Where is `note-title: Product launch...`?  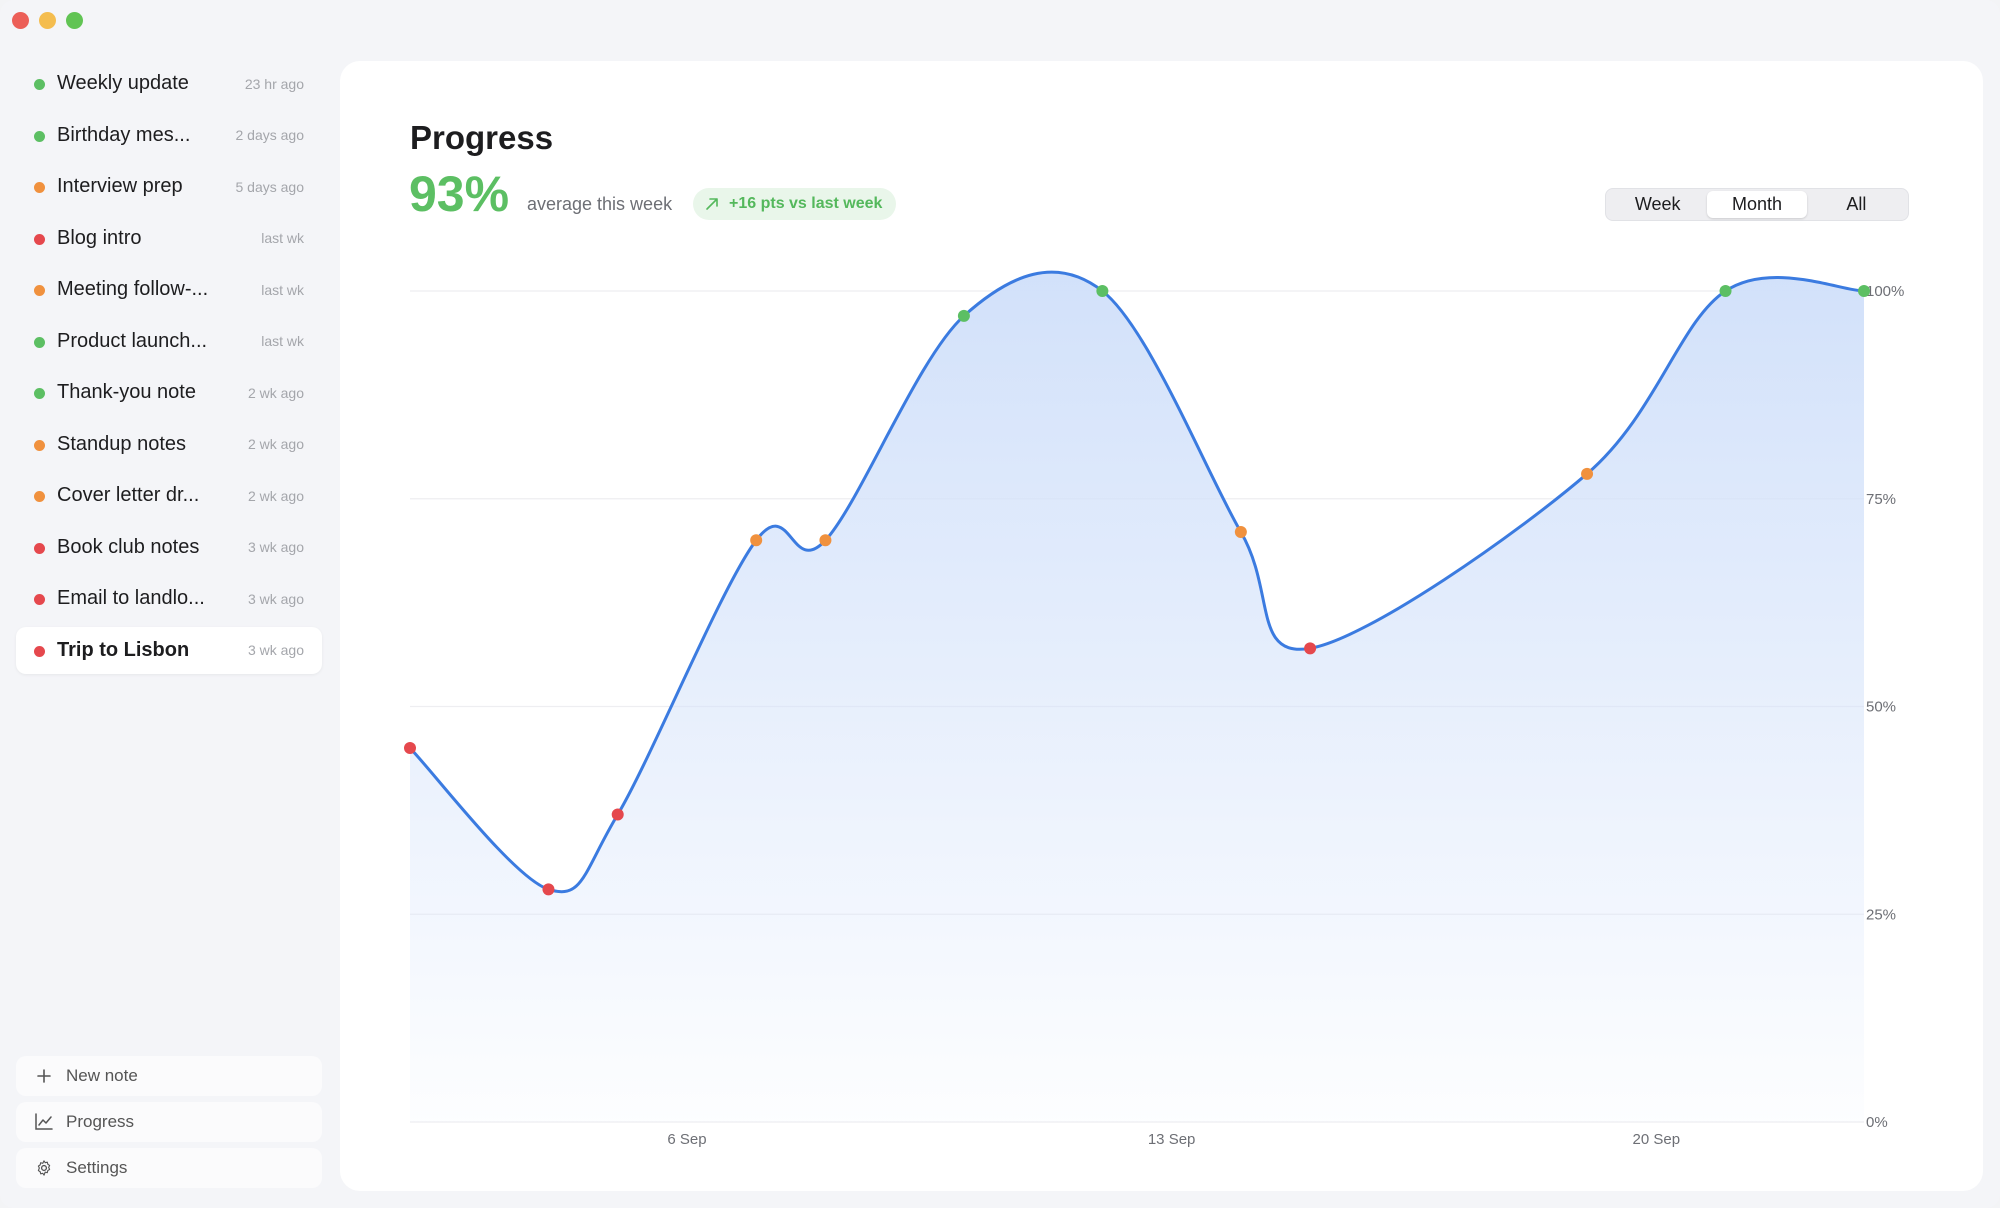
note-title: Product launch... is located at coordinates (132, 340).